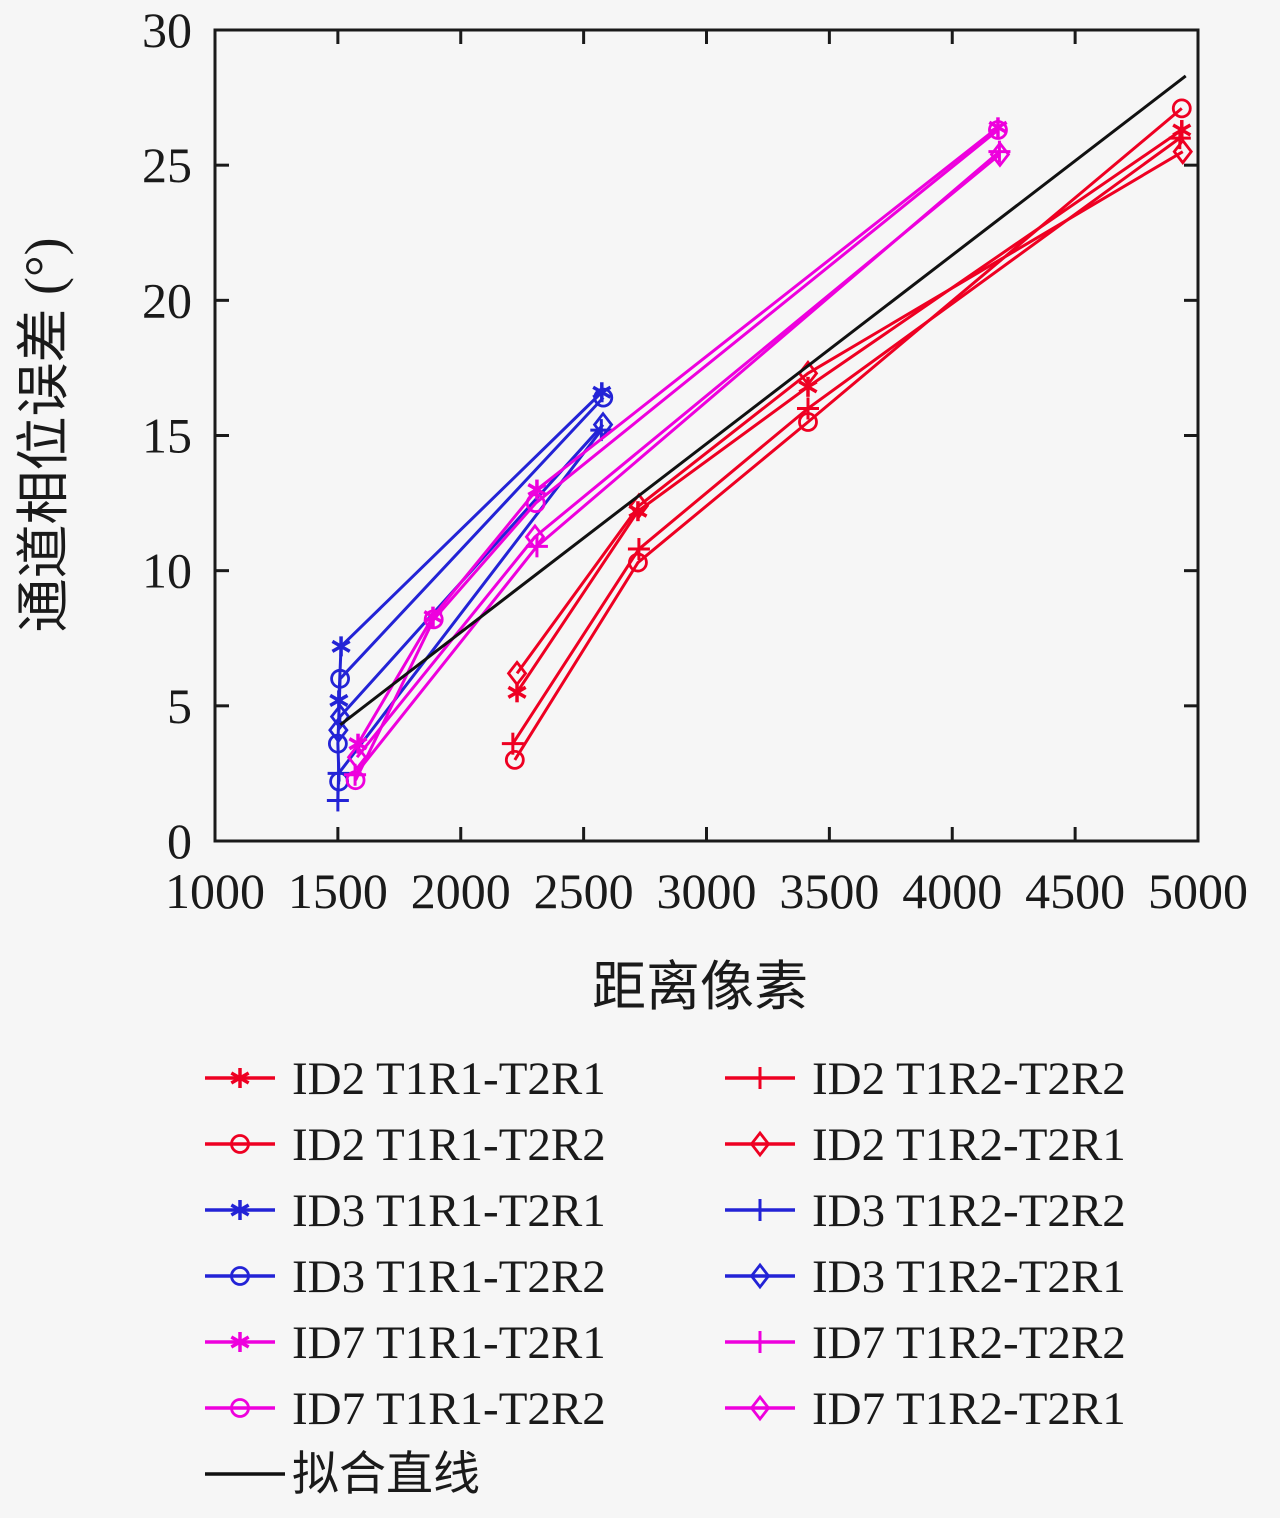  I want to click on legend-entry-label: ID2 T1R2-T2R2, so click(969, 1079).